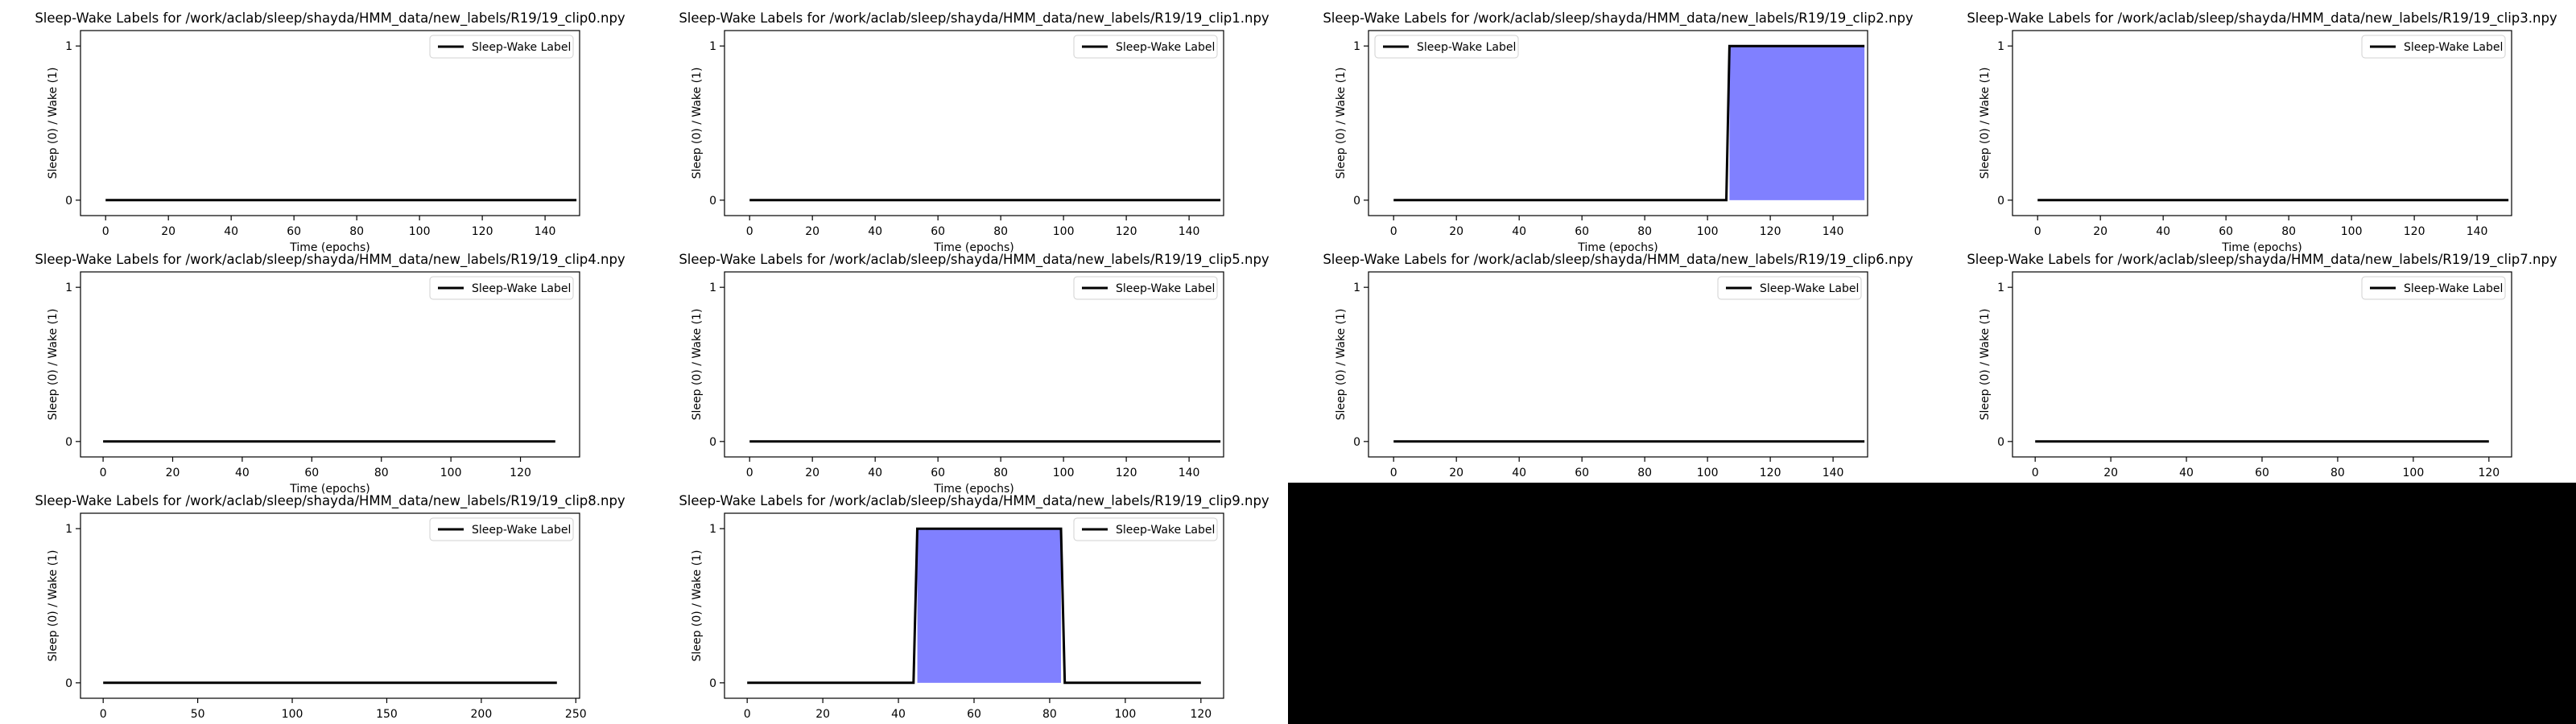  What do you see at coordinates (576, 714) in the screenshot?
I see `x-tick-label: 250` at bounding box center [576, 714].